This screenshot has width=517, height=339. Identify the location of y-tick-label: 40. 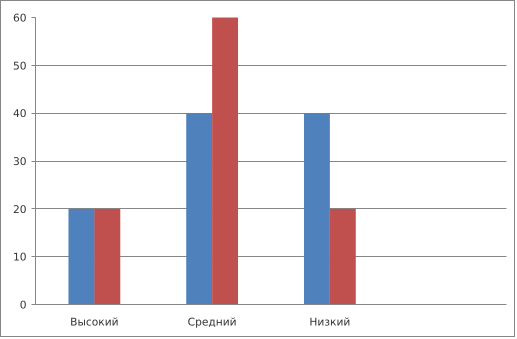
(19, 113).